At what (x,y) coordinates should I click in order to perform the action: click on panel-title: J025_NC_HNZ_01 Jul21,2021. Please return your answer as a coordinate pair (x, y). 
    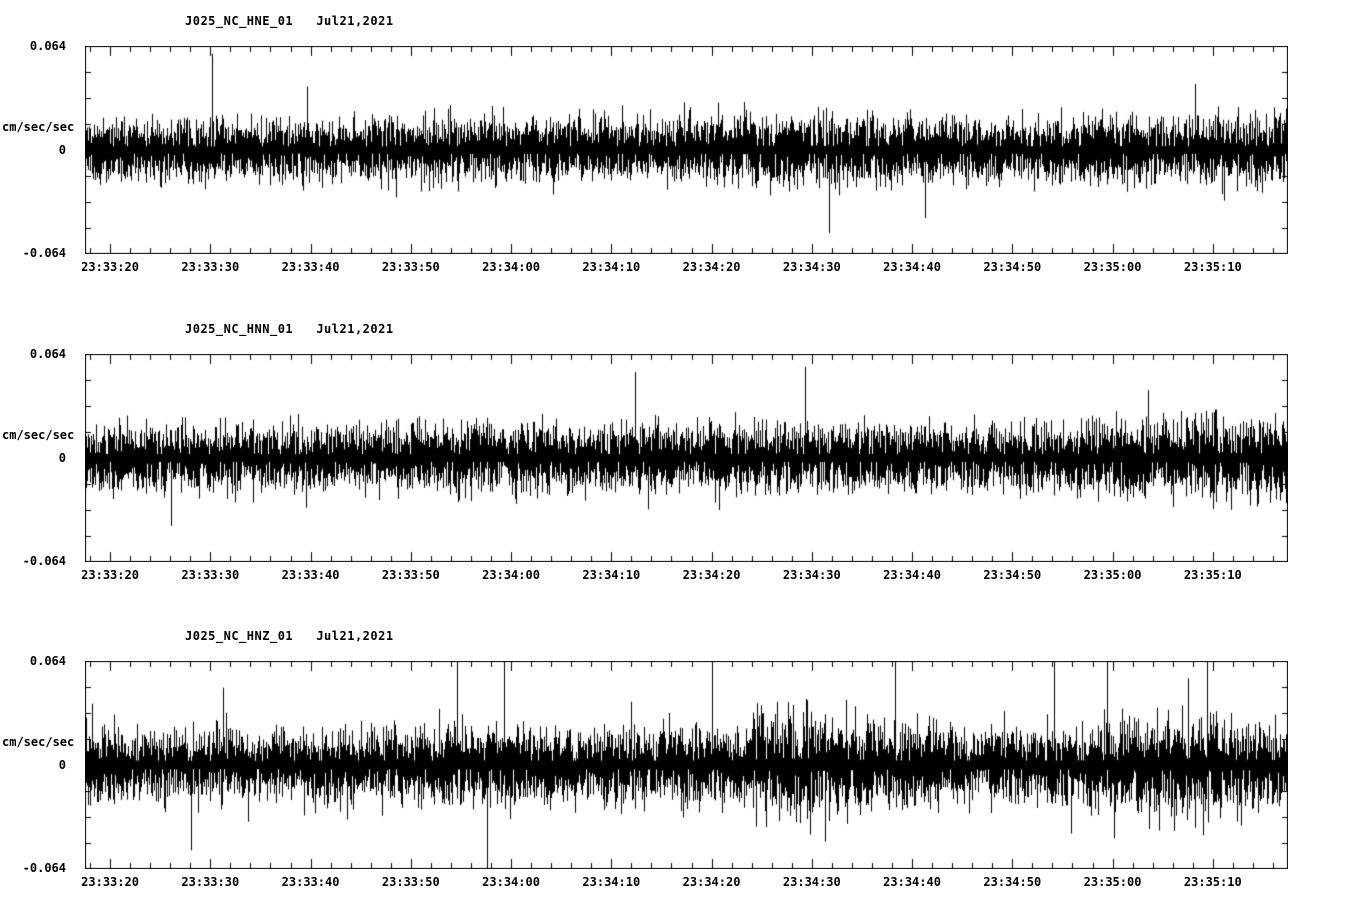
    Looking at the image, I should click on (289, 636).